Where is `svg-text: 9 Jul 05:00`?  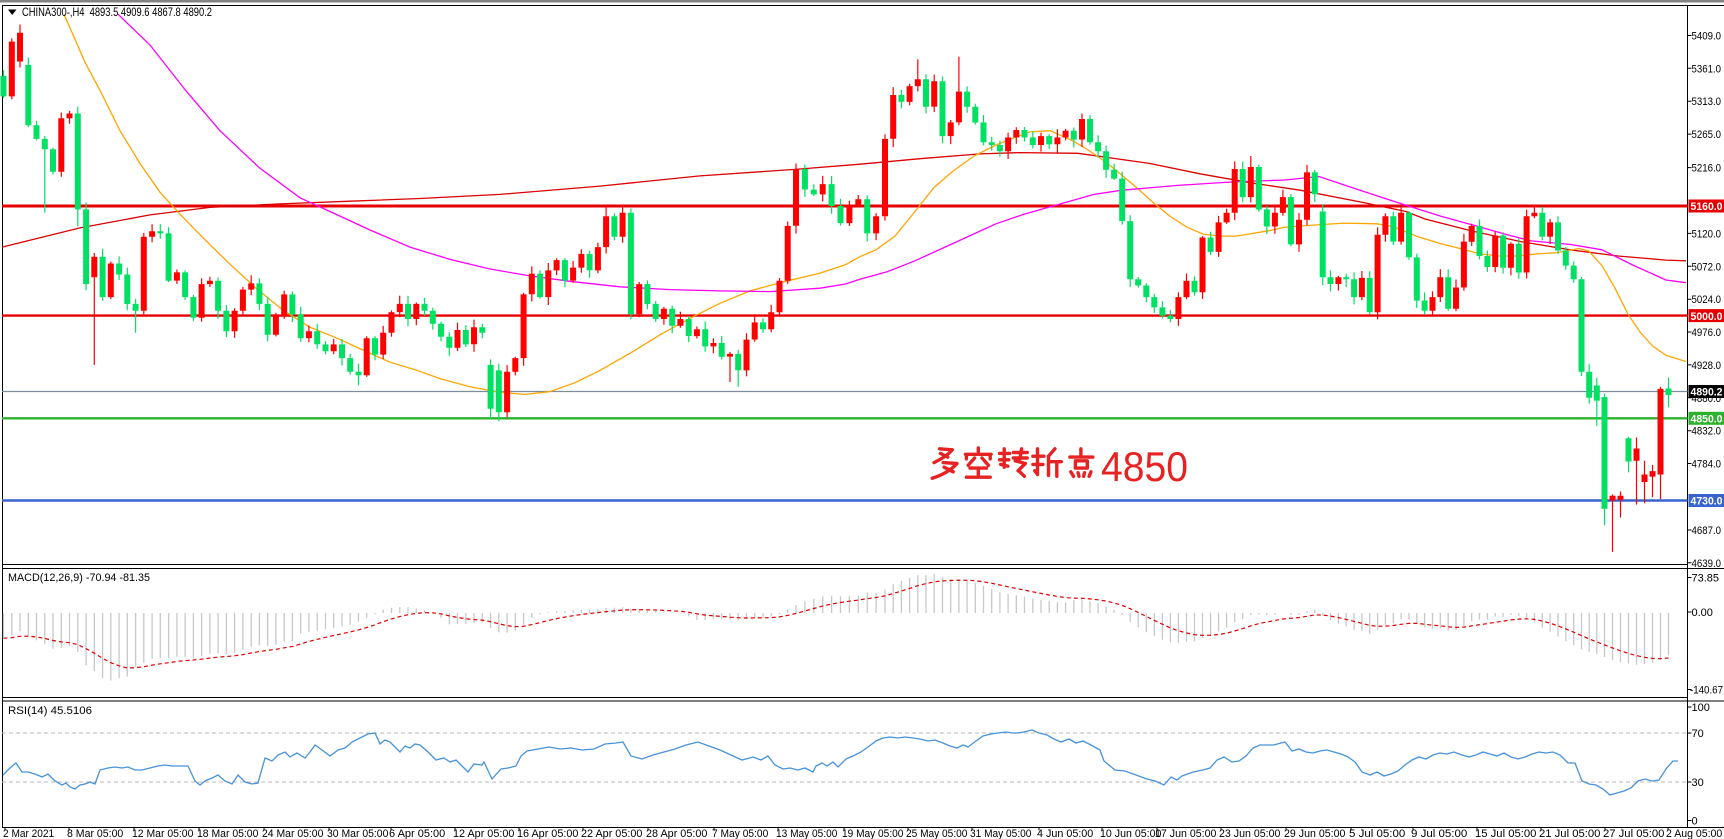 svg-text: 9 Jul 05:00 is located at coordinates (1439, 833).